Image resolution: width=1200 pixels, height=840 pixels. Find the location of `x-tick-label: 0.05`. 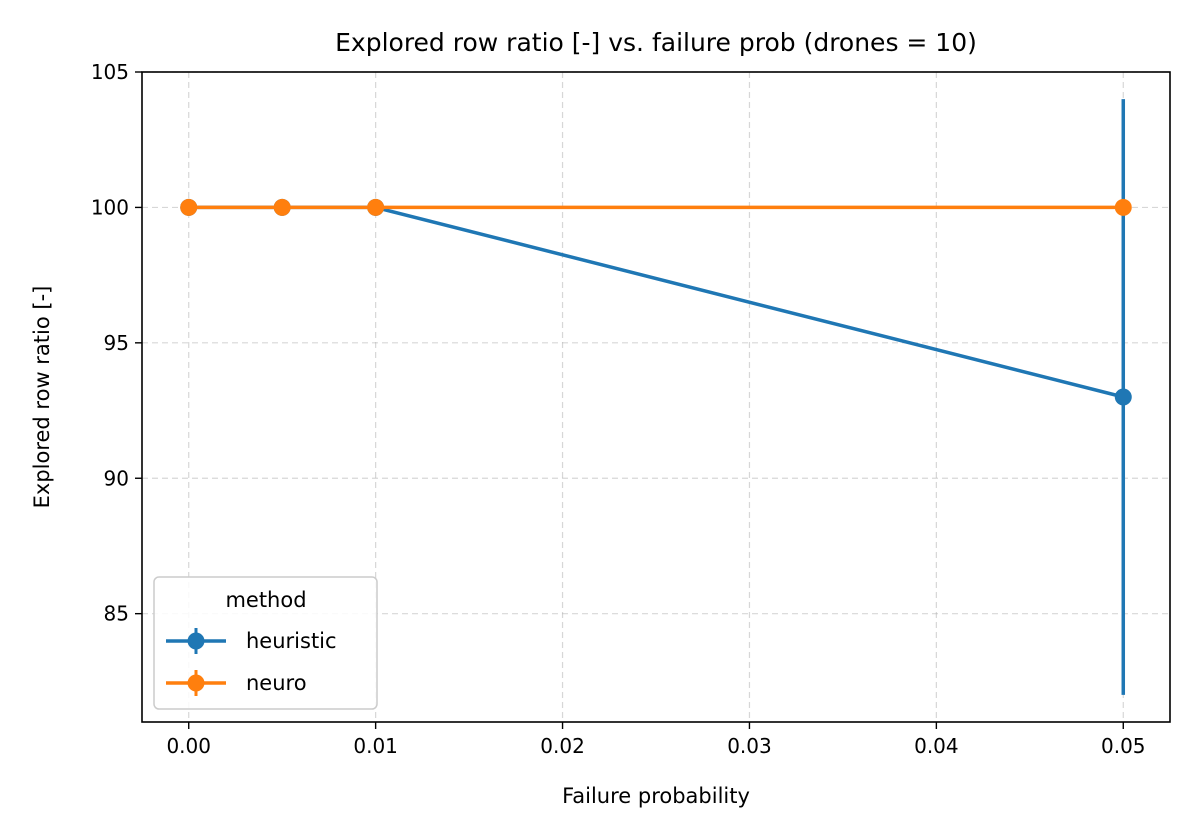

x-tick-label: 0.05 is located at coordinates (1123, 746).